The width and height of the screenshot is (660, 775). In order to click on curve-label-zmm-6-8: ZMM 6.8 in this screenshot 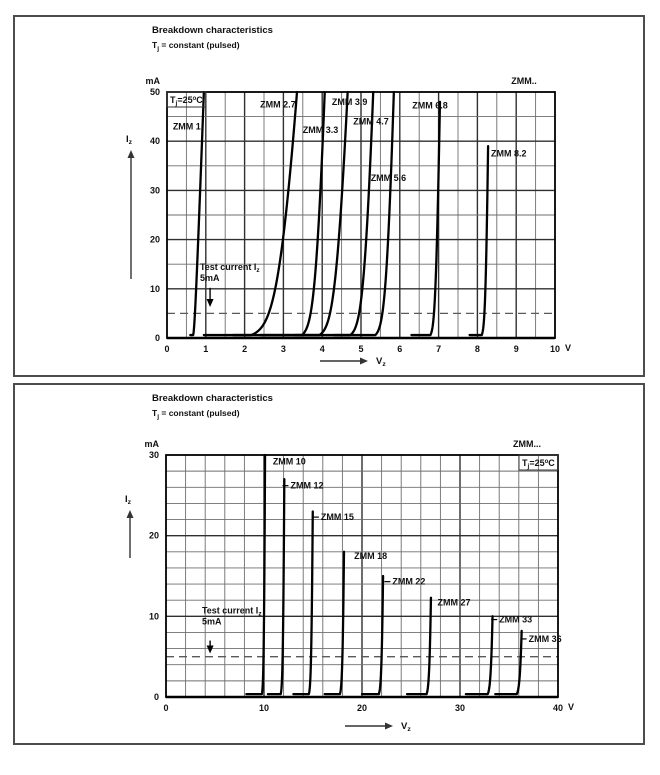, I will do `click(430, 105)`.